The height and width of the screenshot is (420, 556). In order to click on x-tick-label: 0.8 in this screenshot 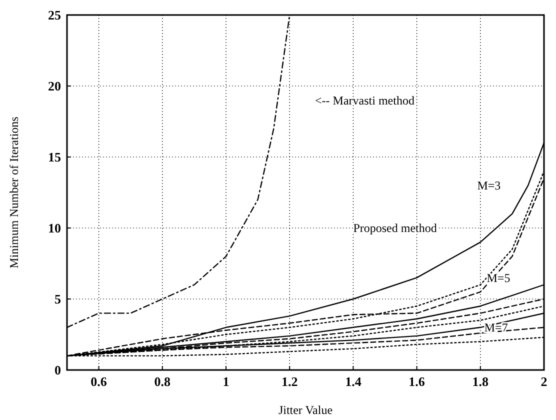, I will do `click(163, 381)`.